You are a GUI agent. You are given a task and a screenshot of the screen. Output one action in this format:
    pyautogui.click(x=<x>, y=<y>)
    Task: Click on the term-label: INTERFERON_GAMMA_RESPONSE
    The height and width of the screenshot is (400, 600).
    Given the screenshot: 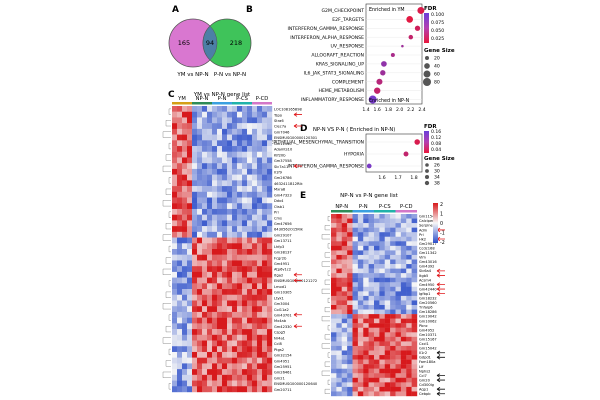 What is the action you would take?
    pyautogui.click(x=326, y=167)
    